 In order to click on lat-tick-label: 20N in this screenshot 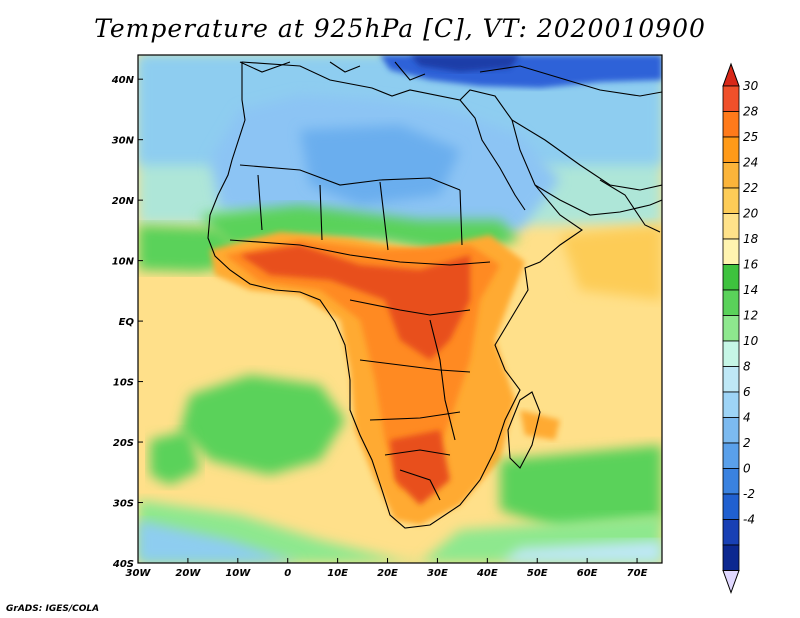, I will do `click(123, 201)`.